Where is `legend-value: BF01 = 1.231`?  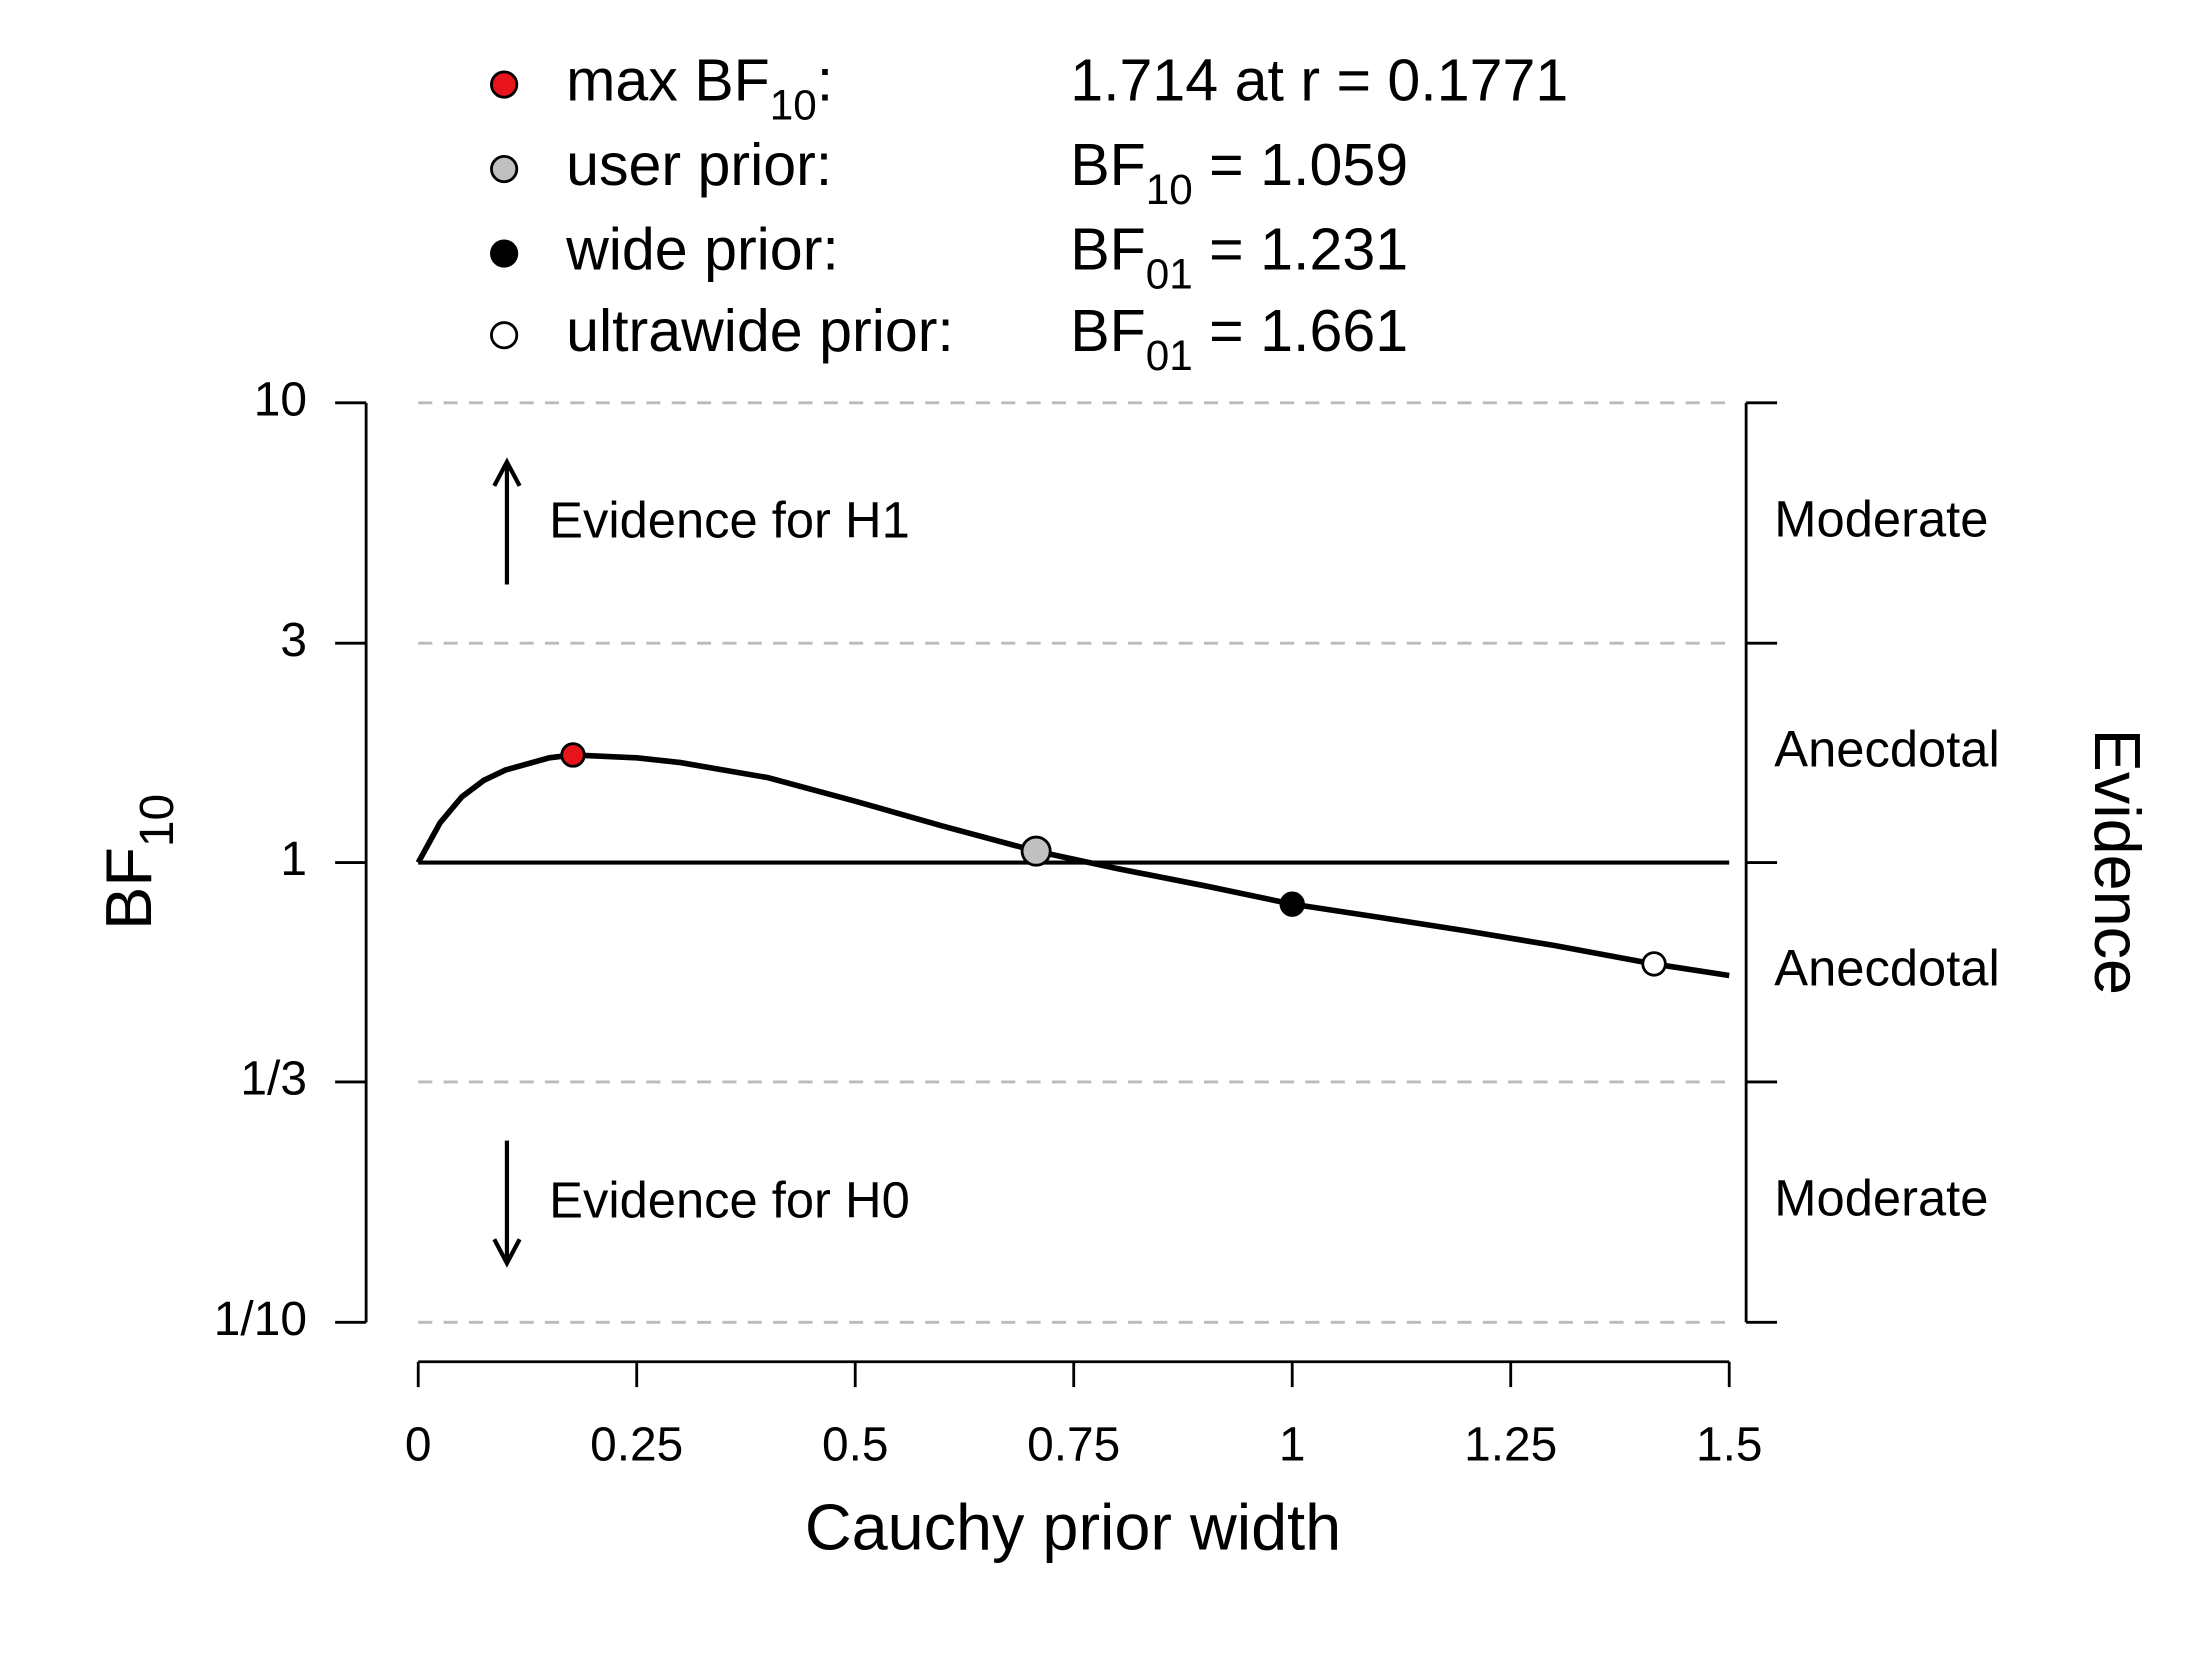 legend-value: BF01 = 1.231 is located at coordinates (1239, 256).